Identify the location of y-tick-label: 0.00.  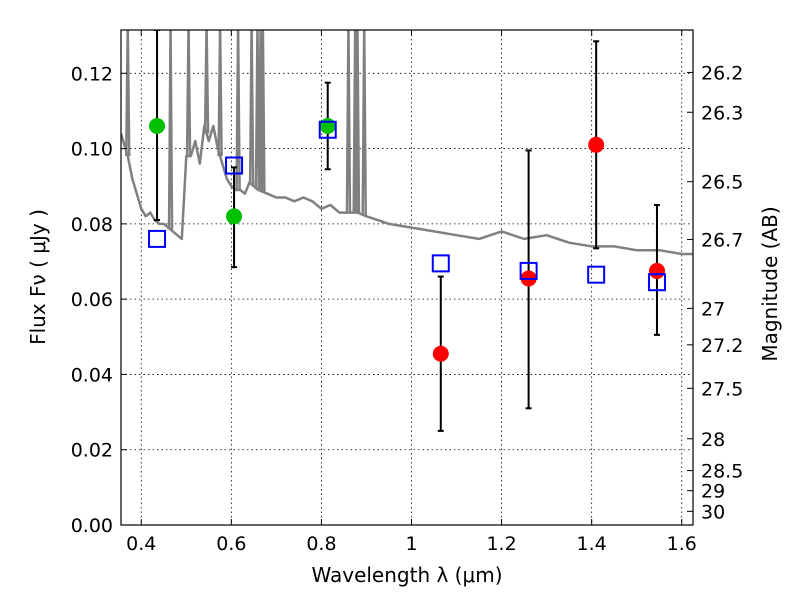
(92, 526).